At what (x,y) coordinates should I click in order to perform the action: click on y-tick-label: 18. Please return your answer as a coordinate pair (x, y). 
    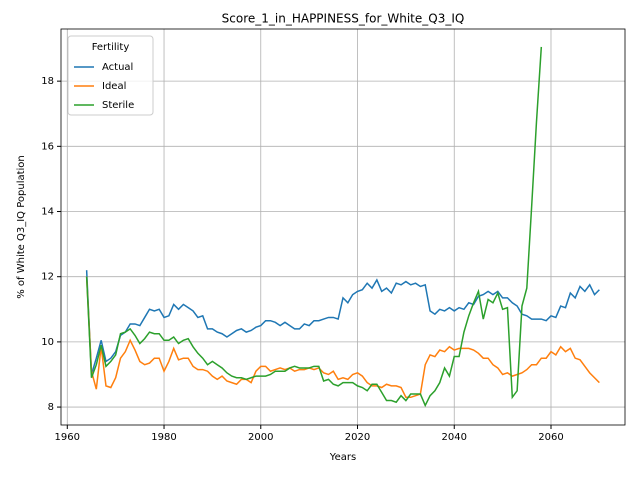
    Looking at the image, I should click on (47, 81).